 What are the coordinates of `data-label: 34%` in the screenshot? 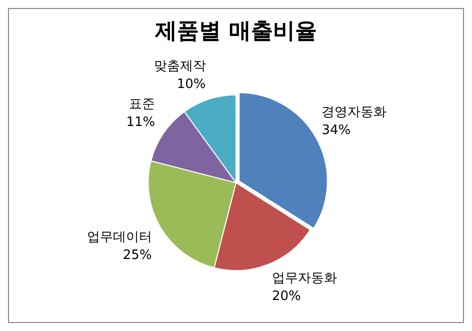 It's located at (336, 130).